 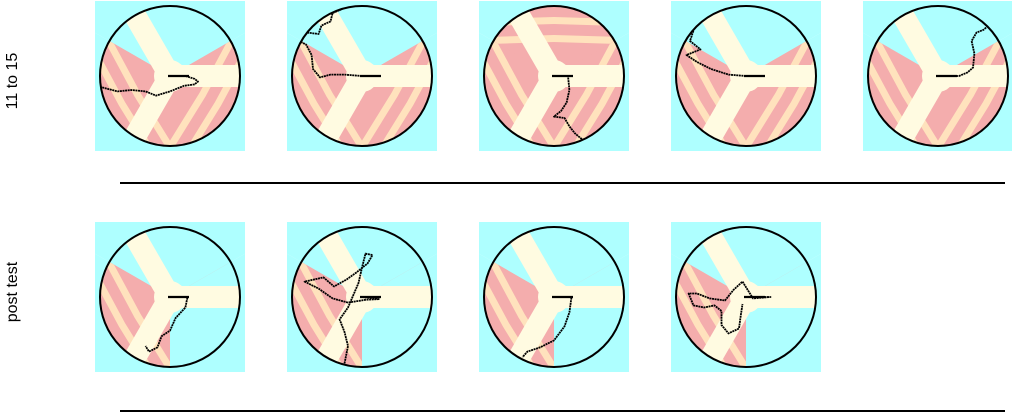 I want to click on panel-r1-c4, so click(x=746, y=76).